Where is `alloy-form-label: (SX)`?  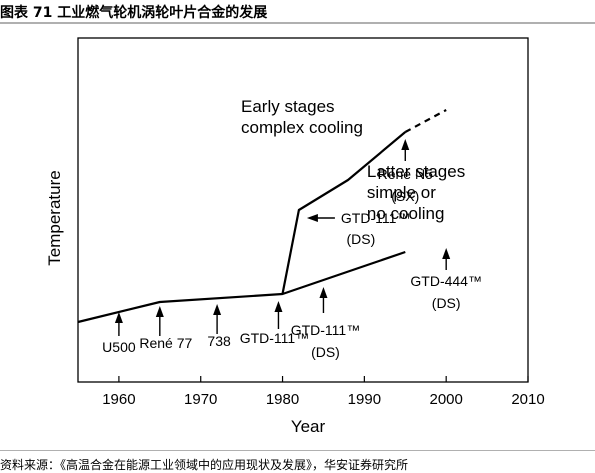 alloy-form-label: (SX) is located at coordinates (405, 196).